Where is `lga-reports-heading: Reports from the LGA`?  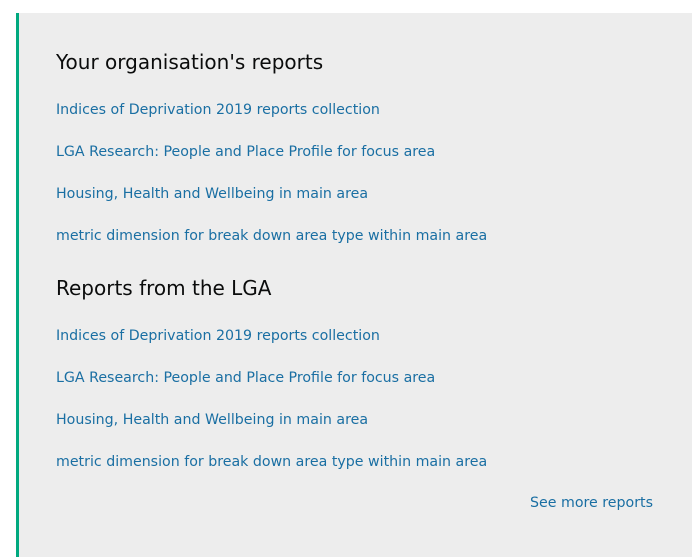
lga-reports-heading: Reports from the LGA is located at coordinates (164, 288).